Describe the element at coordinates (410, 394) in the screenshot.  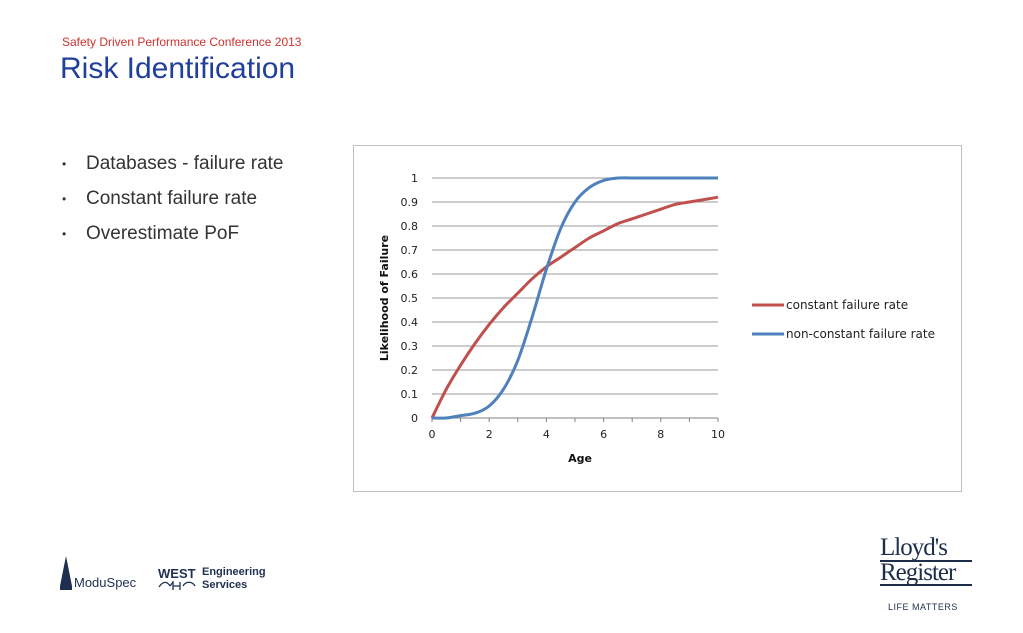
I see `y-tick-label: 0.1` at that location.